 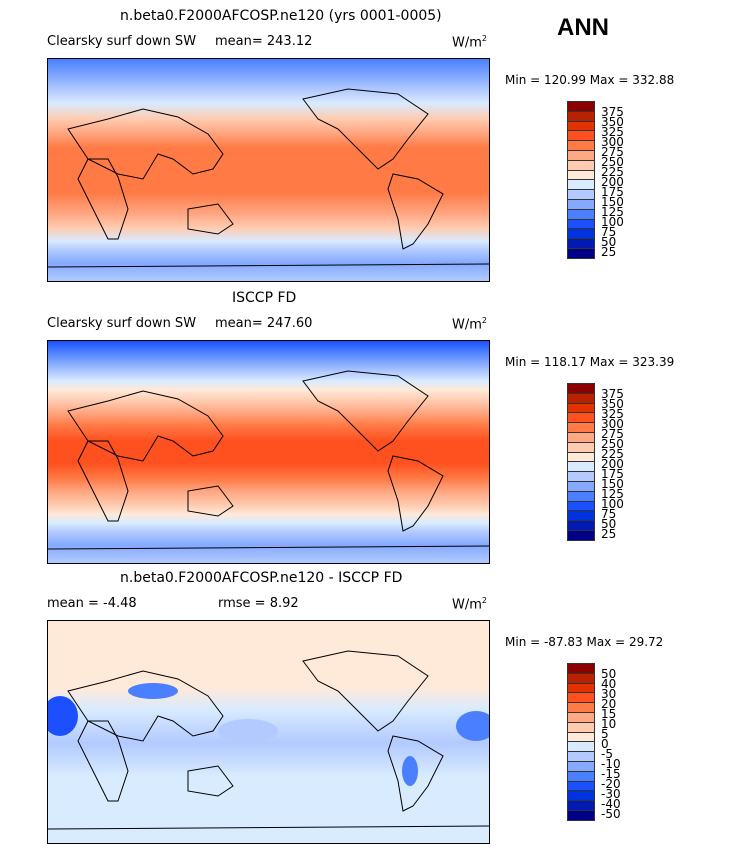 What do you see at coordinates (264, 323) in the screenshot?
I see `mean-label: mean= 247.60` at bounding box center [264, 323].